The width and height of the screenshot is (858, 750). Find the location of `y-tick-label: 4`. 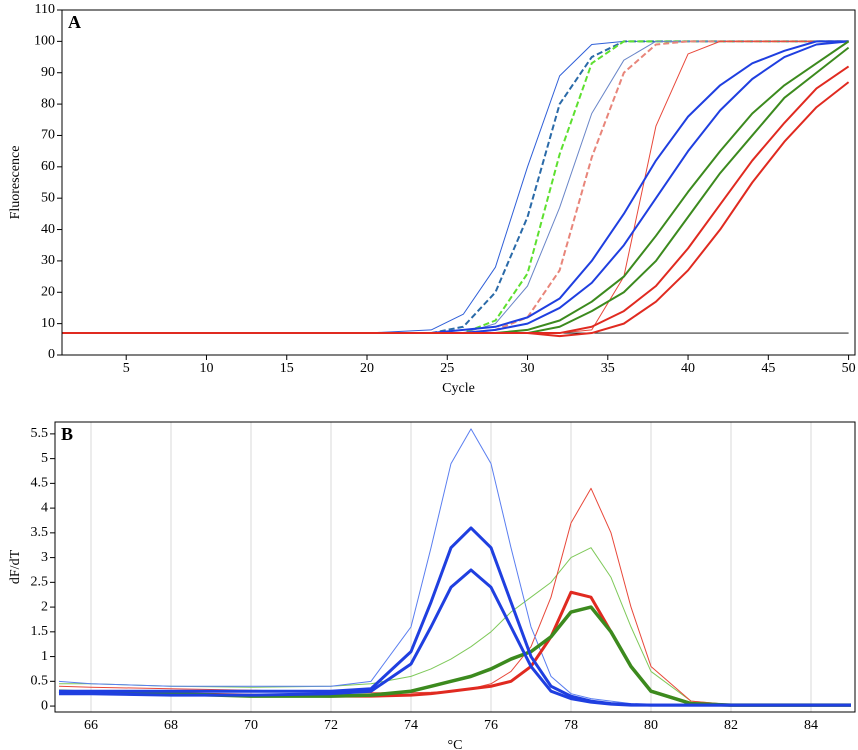

y-tick-label: 4 is located at coordinates (44, 507).